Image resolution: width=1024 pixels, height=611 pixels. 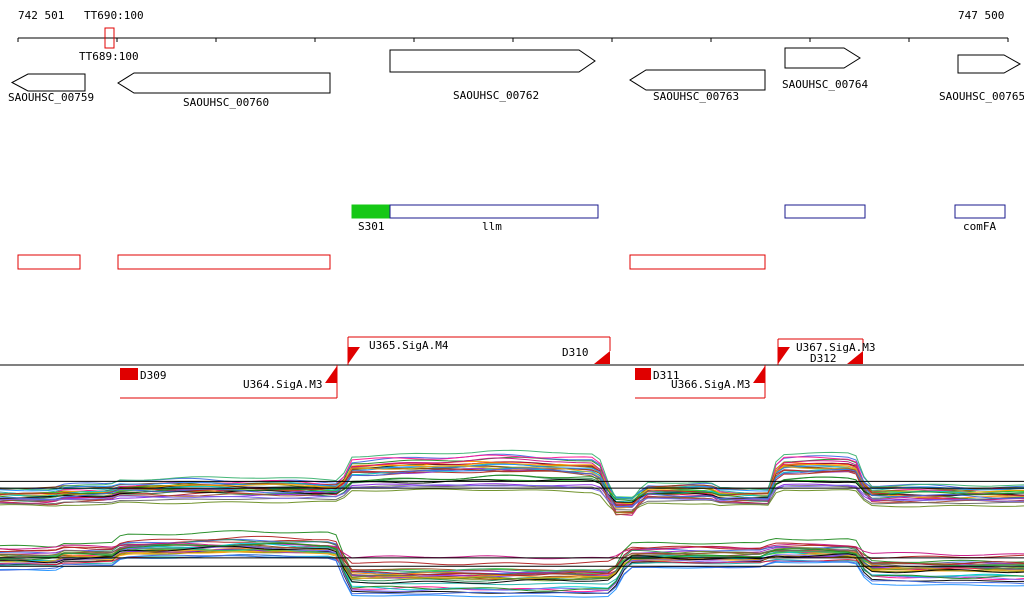 I want to click on transcript-label: U366.SigA.M3, so click(x=711, y=384).